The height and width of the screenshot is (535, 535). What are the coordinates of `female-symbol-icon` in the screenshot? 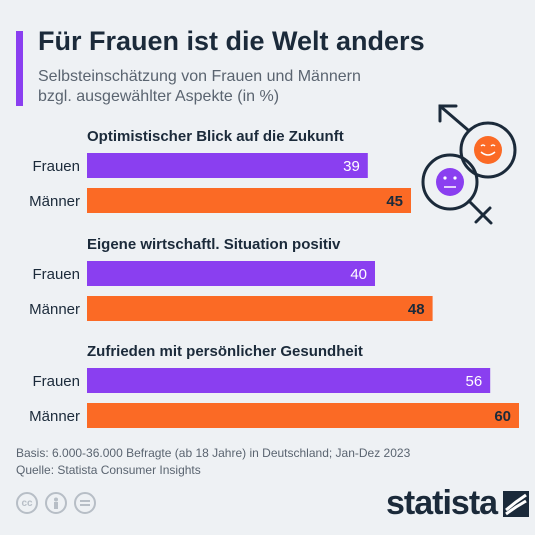 It's located at (457, 189).